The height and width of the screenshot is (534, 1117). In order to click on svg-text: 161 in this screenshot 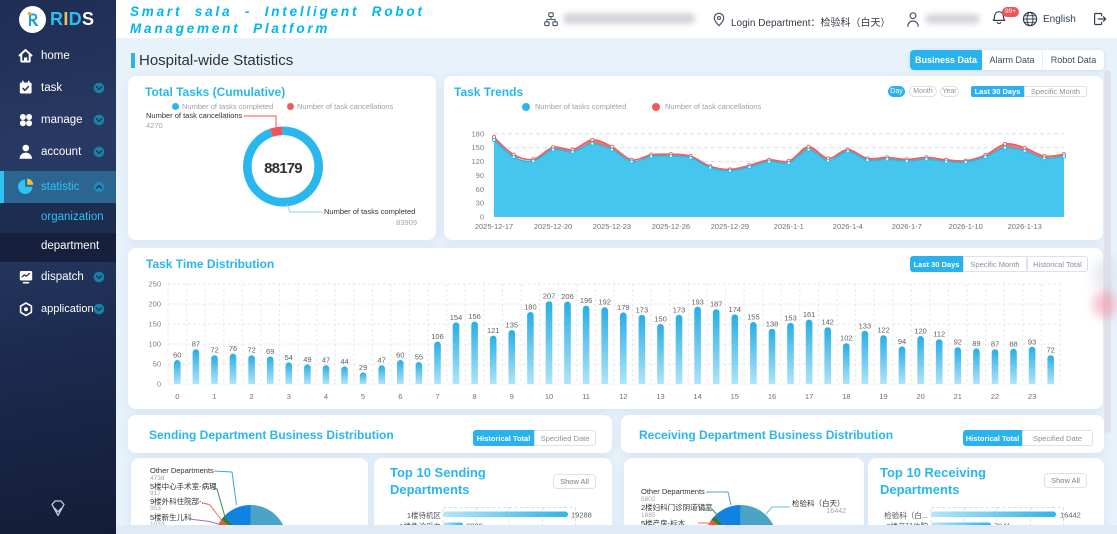, I will do `click(809, 314)`.